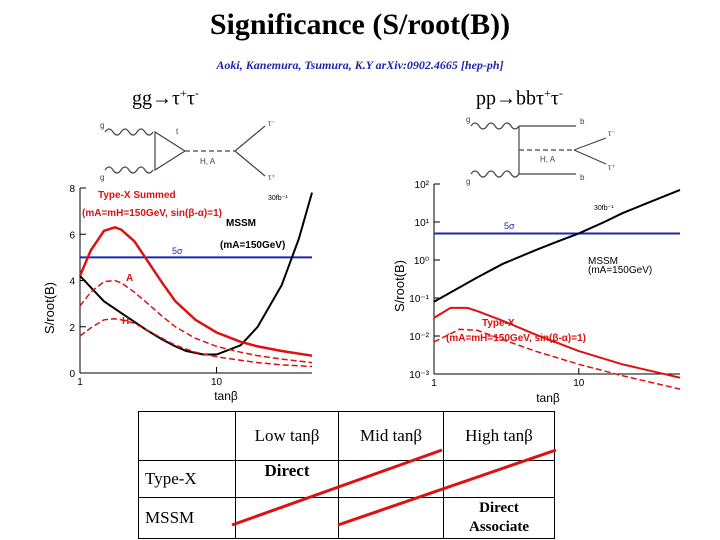 The width and height of the screenshot is (720, 540). I want to click on series-line-typex_summed, so click(195, 291).